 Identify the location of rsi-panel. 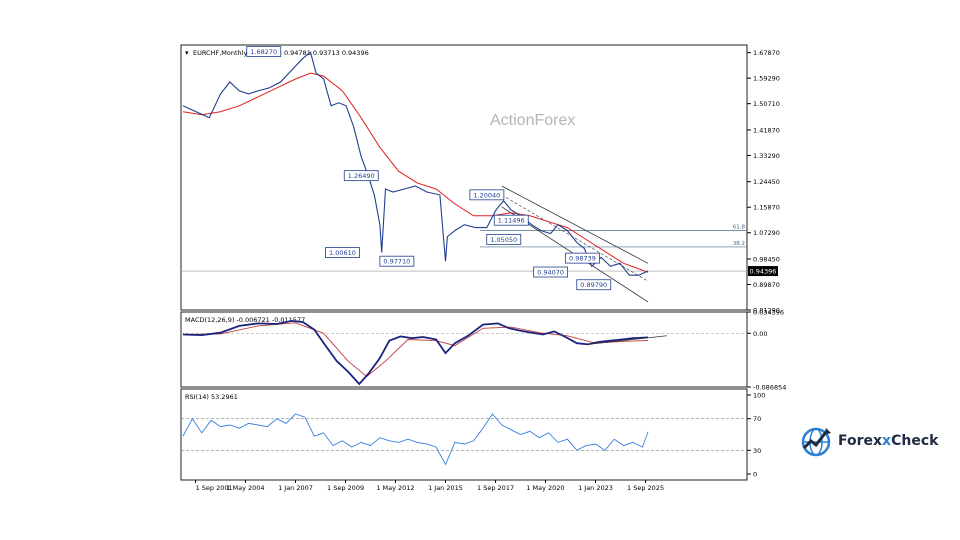
(464, 434).